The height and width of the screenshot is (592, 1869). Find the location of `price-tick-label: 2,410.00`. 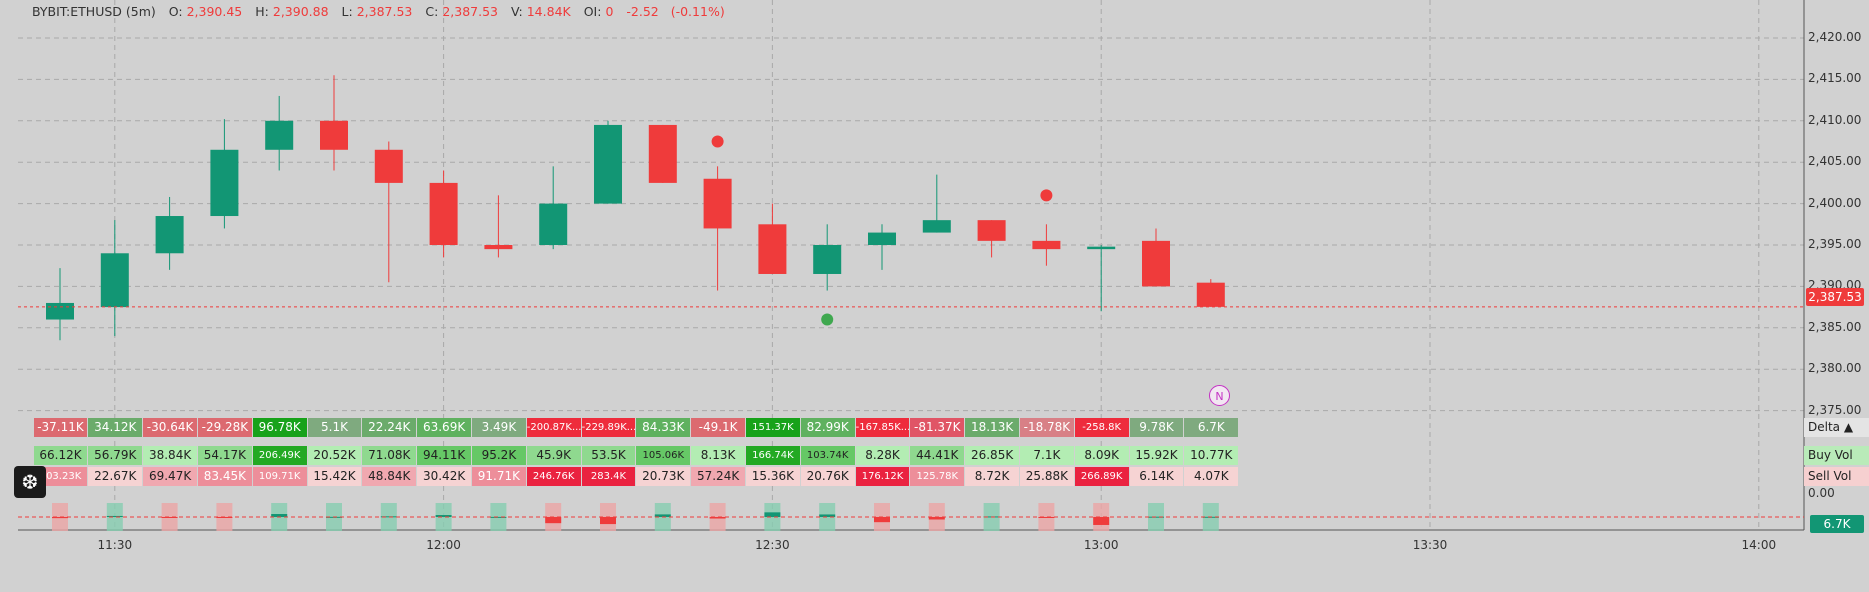

price-tick-label: 2,410.00 is located at coordinates (1835, 119).